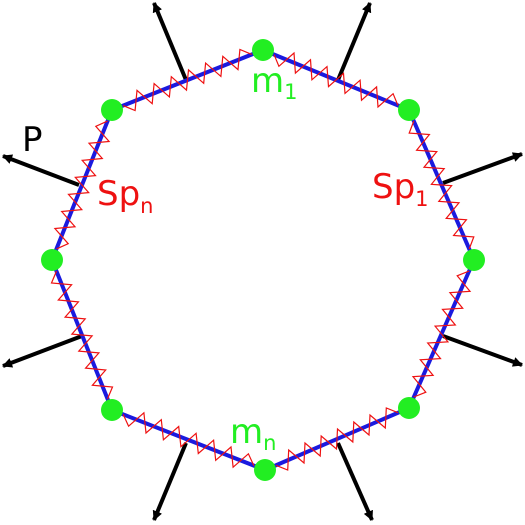 The image size is (525, 525). I want to click on mass-label-m1: m1, so click(274, 82).